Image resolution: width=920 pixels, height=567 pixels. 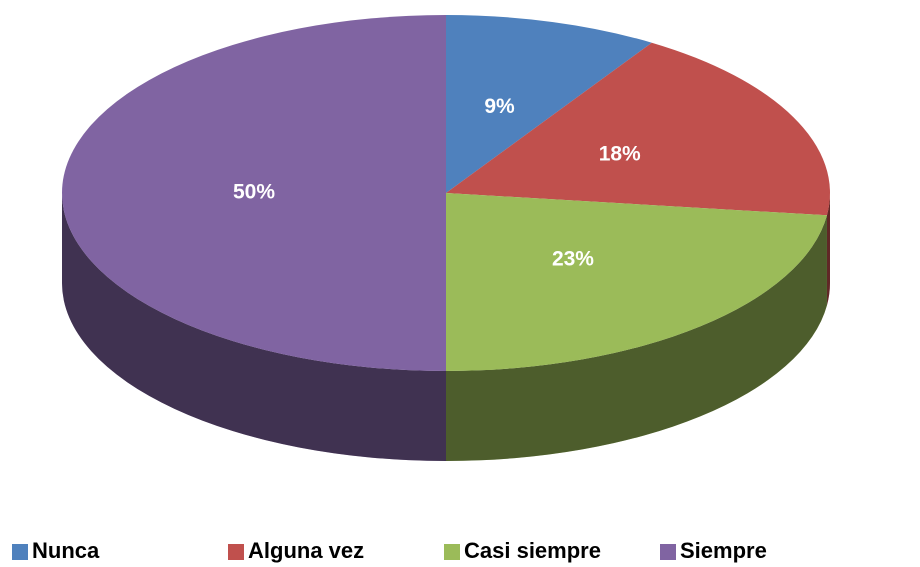 What do you see at coordinates (532, 550) in the screenshot?
I see `legend-label: Casi siempre` at bounding box center [532, 550].